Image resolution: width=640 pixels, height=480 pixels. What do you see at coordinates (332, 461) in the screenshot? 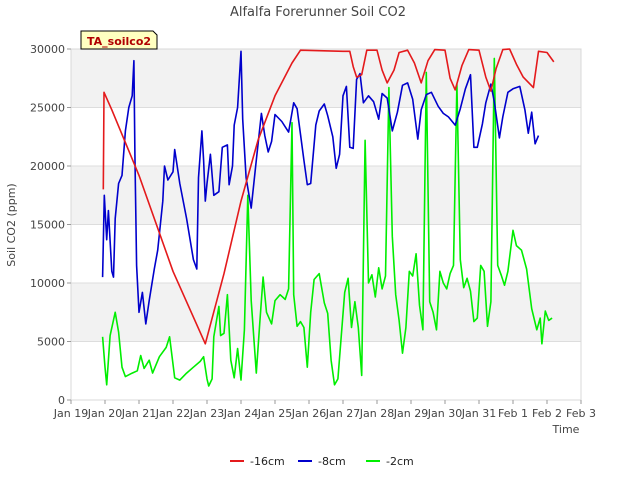
I see `legend-label: -8cm` at bounding box center [332, 461].